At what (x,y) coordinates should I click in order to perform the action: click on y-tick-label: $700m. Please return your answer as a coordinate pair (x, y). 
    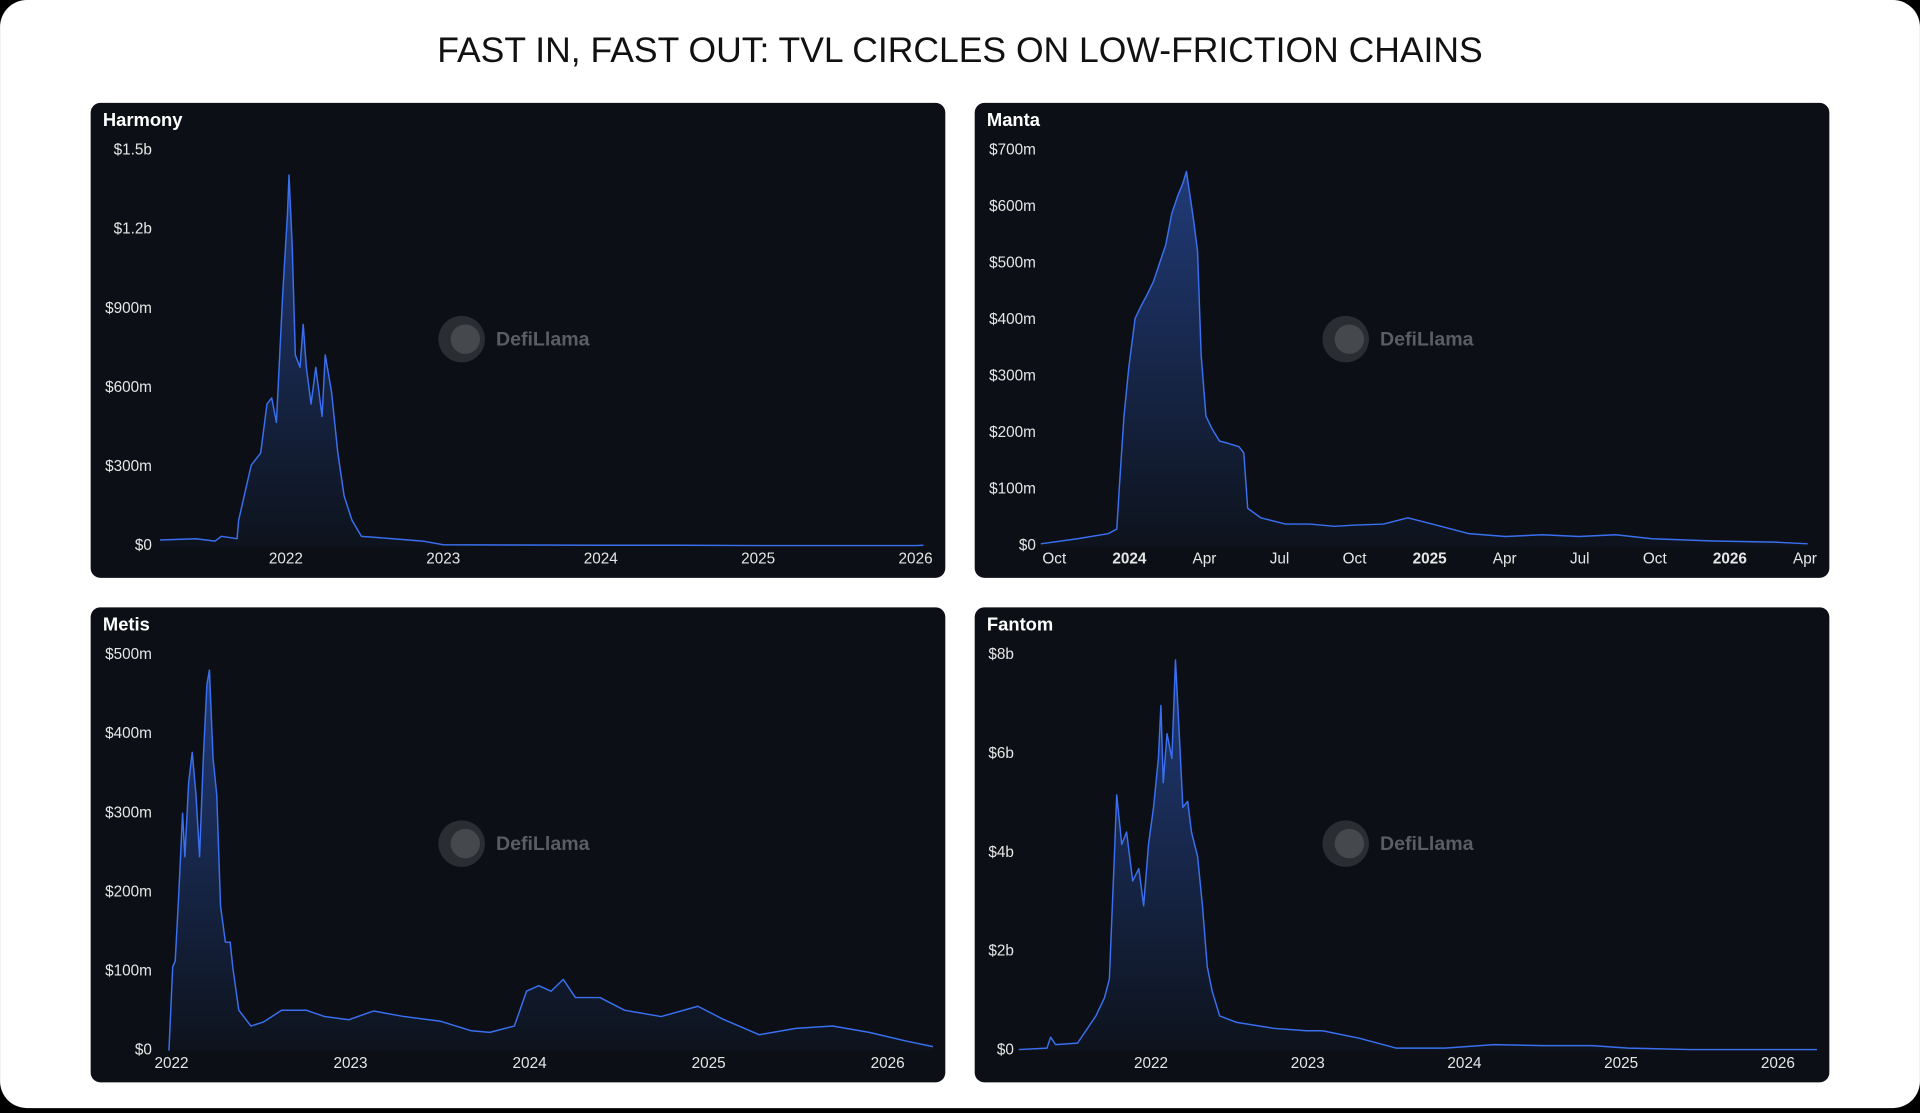
    Looking at the image, I should click on (1012, 150).